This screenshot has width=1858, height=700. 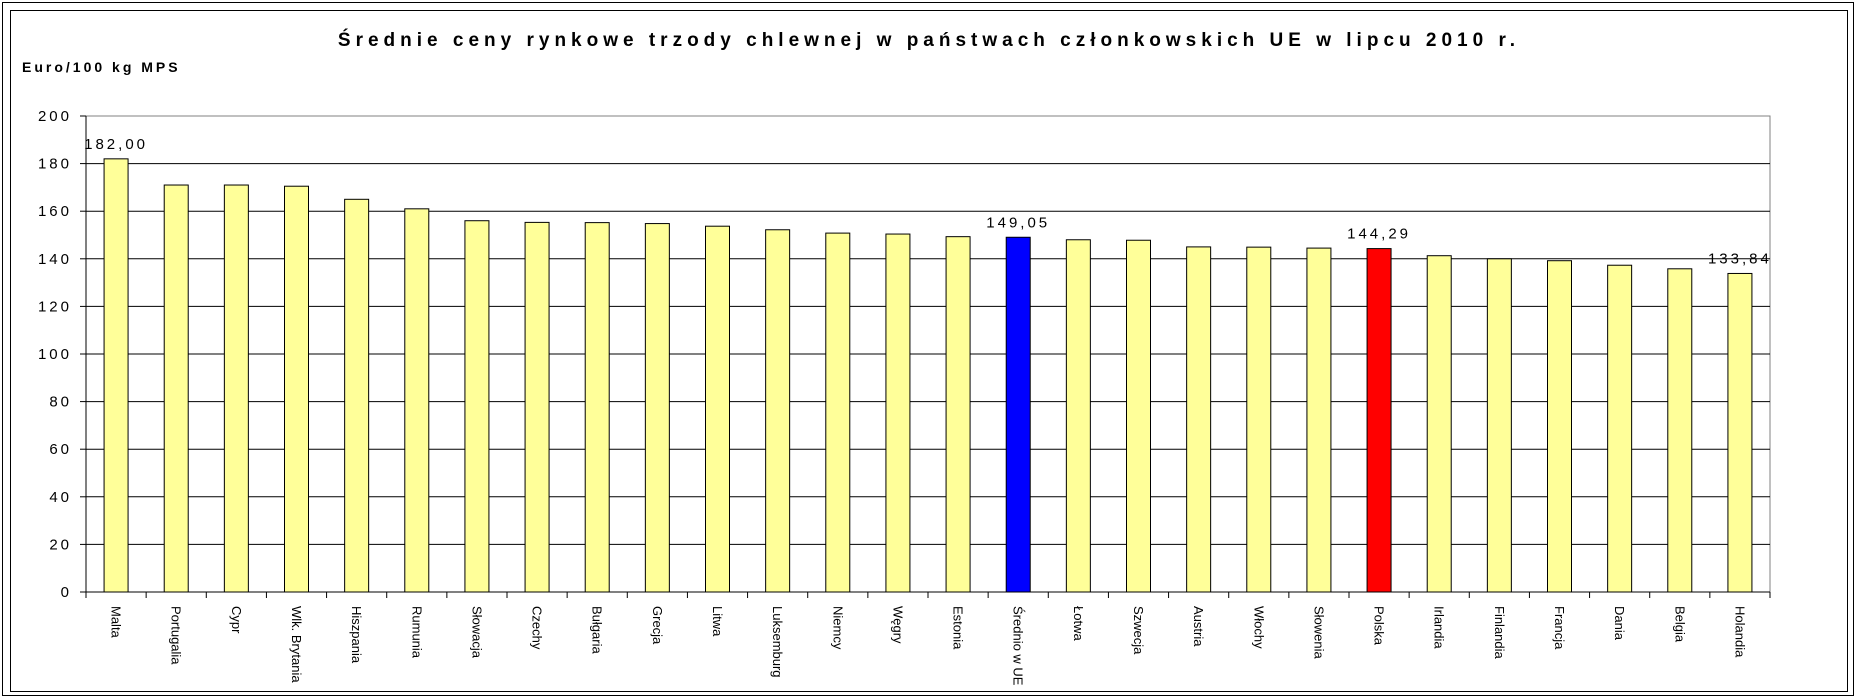 I want to click on x-category-label: Estonia, so click(x=958, y=628).